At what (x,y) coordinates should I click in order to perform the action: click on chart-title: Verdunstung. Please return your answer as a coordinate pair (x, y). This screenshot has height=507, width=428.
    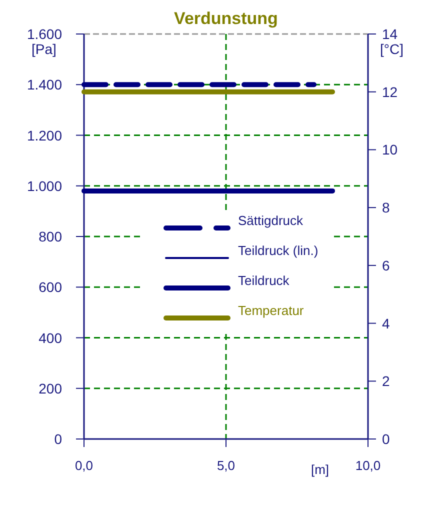
    Looking at the image, I should click on (226, 18).